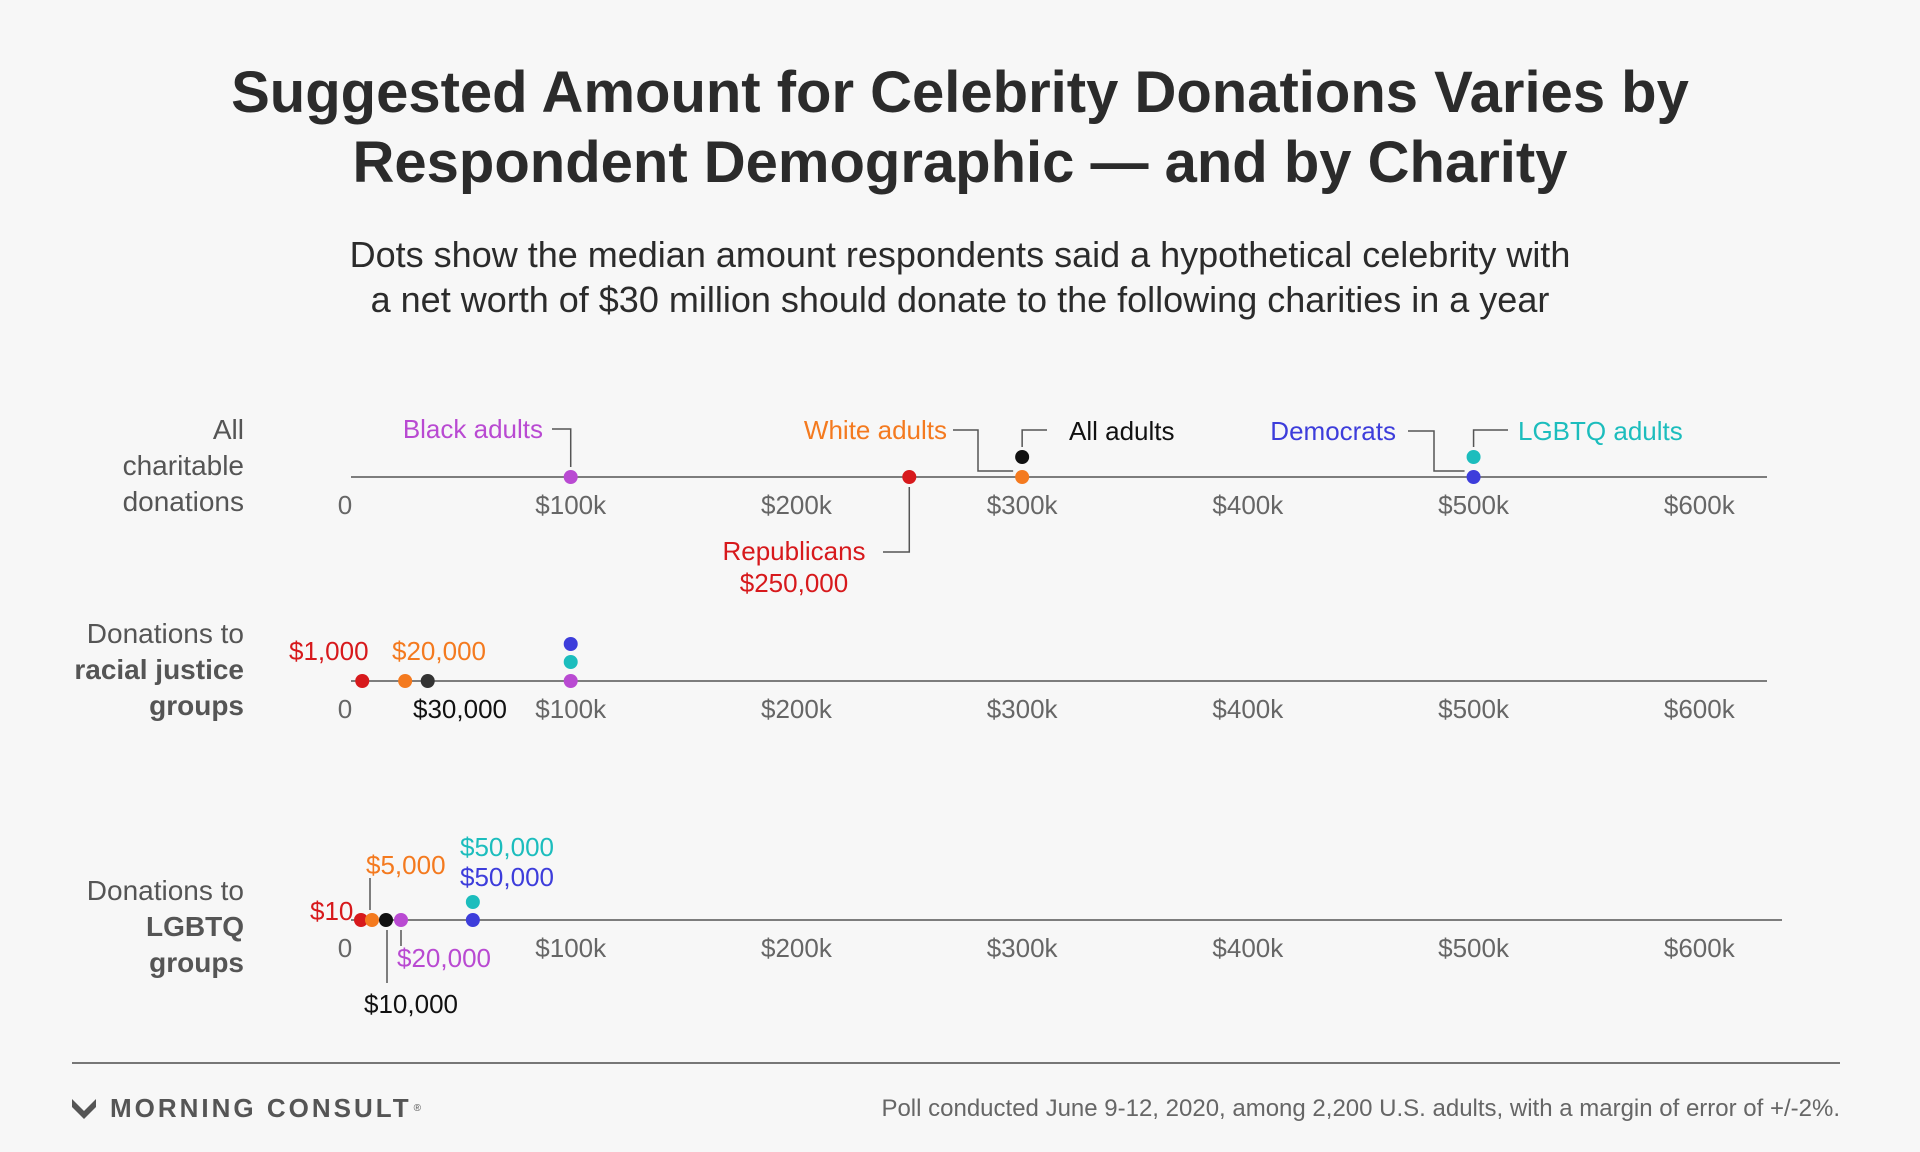  Describe the element at coordinates (444, 958) in the screenshot. I see `label-black-adults-lg: $20,000` at that location.